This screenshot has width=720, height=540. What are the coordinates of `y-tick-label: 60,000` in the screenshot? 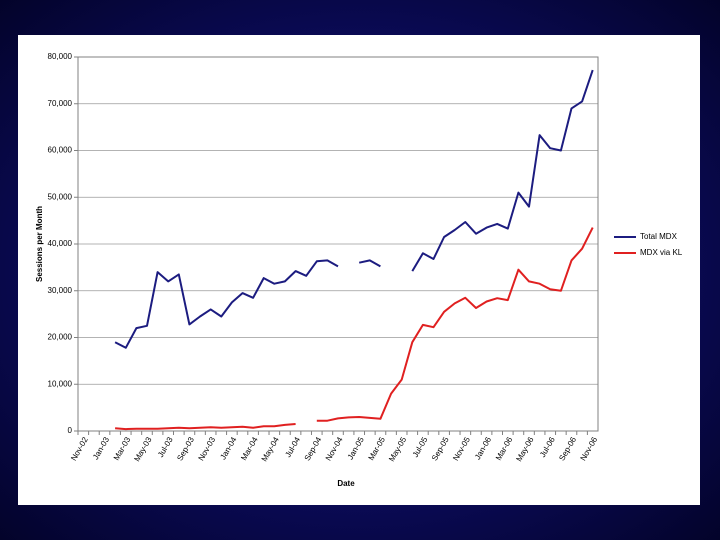 It's located at (60, 150).